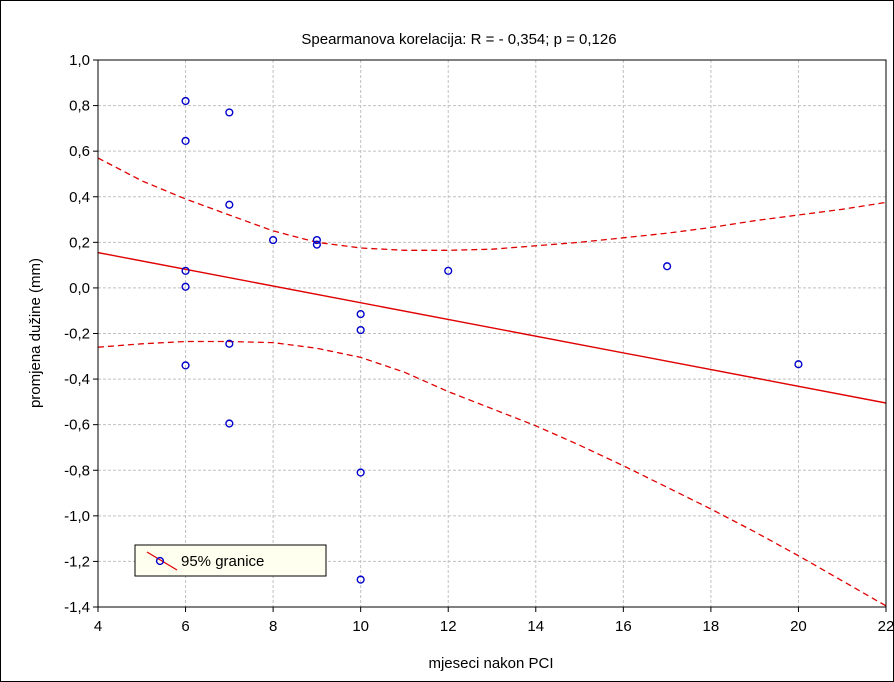  What do you see at coordinates (77, 334) in the screenshot?
I see `y-tick-label: -0,2` at bounding box center [77, 334].